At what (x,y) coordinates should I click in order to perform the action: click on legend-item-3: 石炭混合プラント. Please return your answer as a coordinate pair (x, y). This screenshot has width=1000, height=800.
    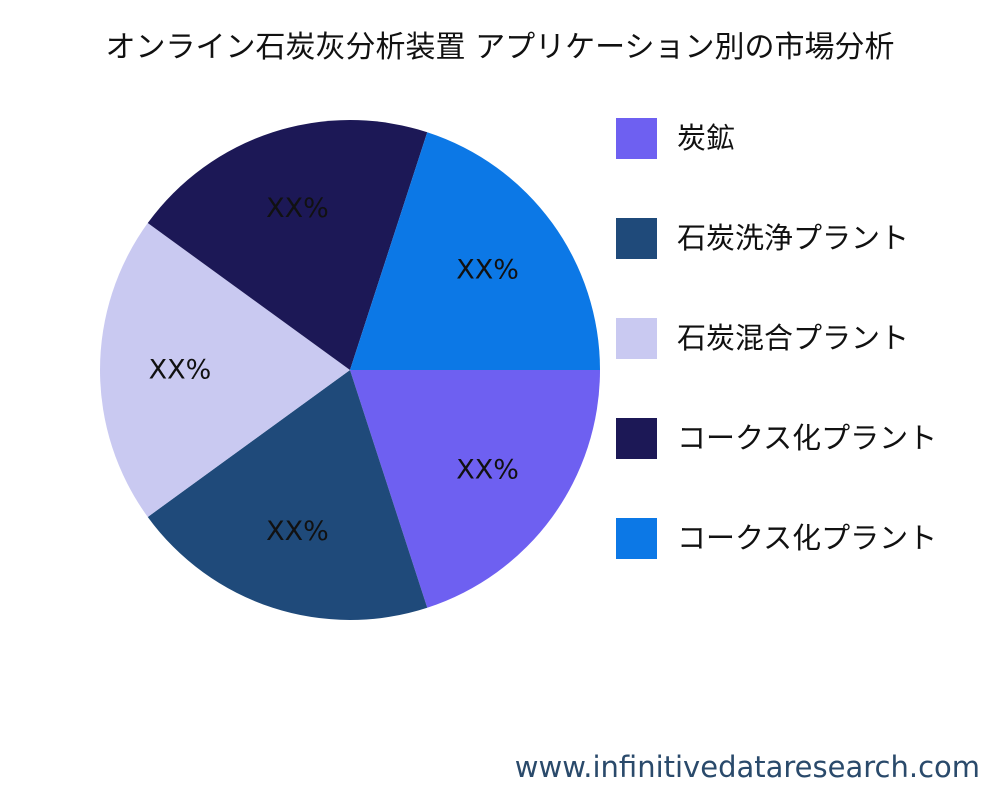
    Looking at the image, I should click on (776, 368).